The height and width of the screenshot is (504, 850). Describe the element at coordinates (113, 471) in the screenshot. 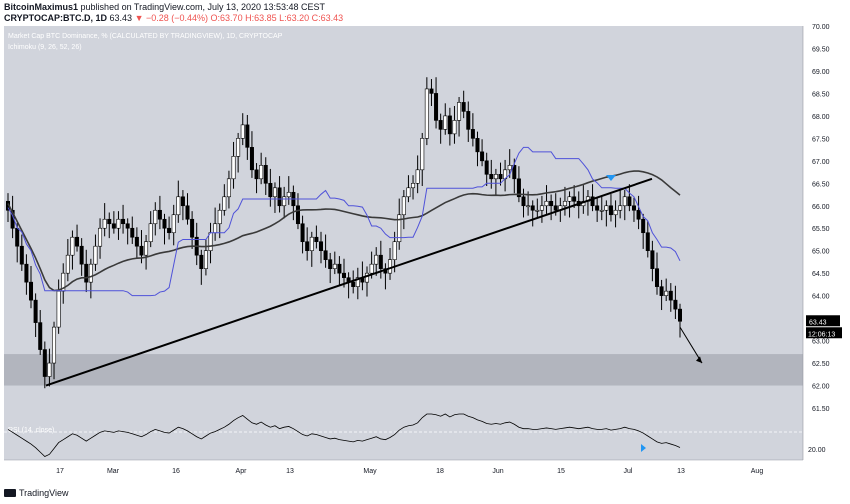

I see `time-tick-label: Mar` at that location.